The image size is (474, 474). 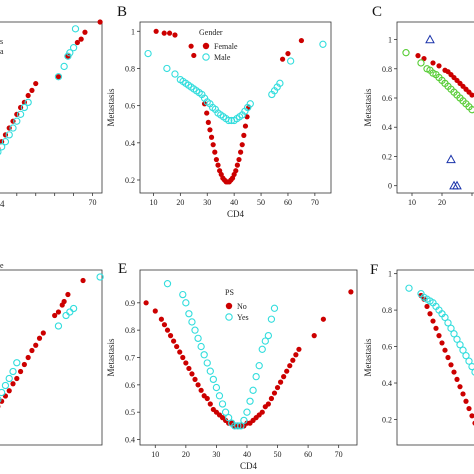 I want to click on y-tick-label: 0.9, so click(x=130, y=303).